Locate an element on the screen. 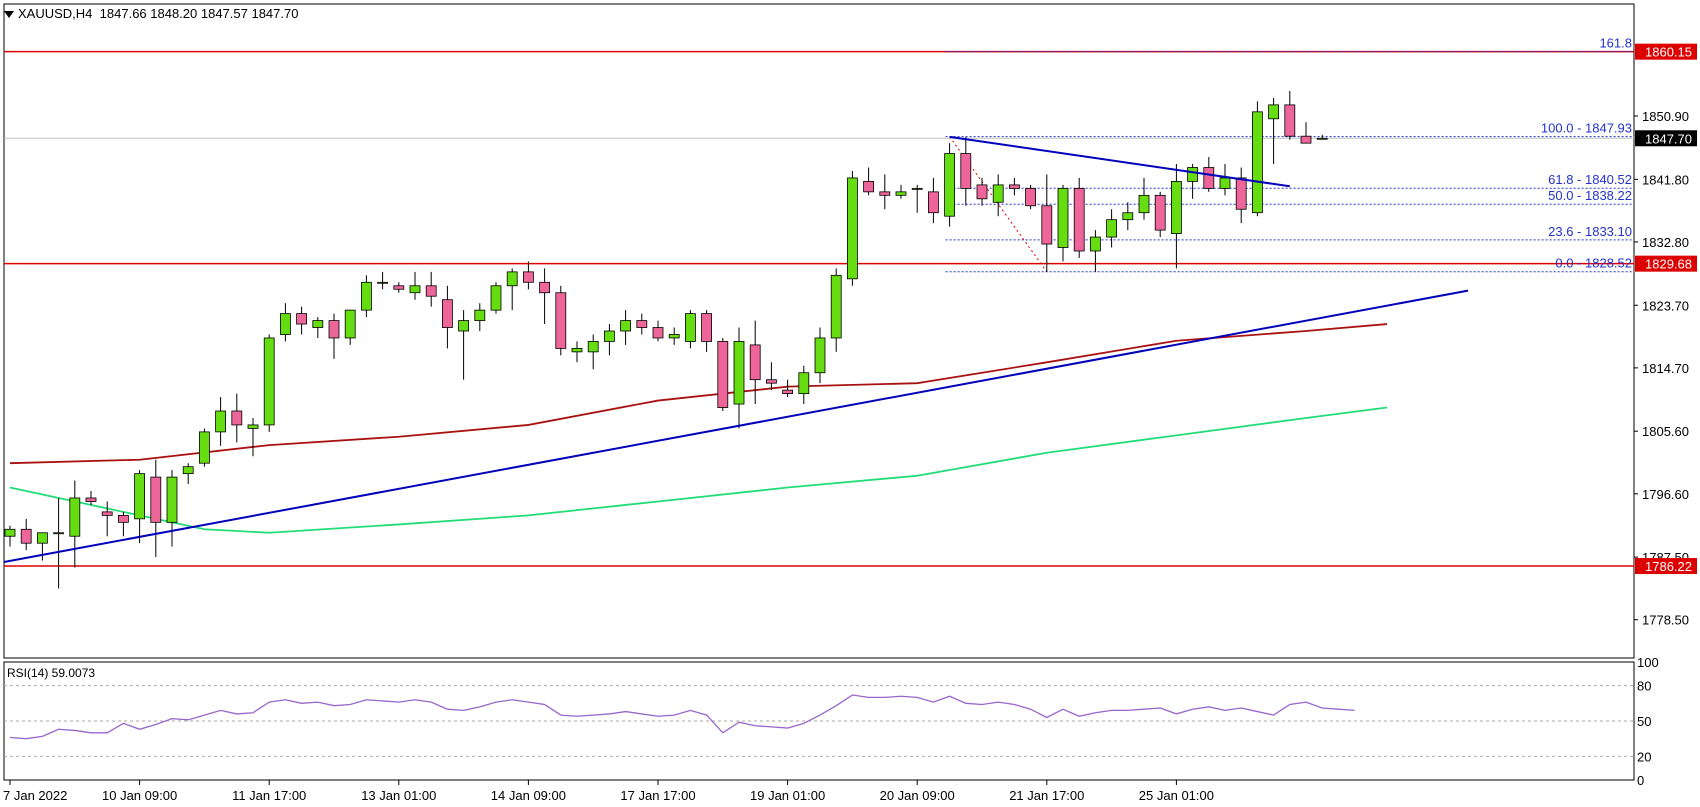 The image size is (1700, 807). time-tick-label: 14 Jan 09:00 is located at coordinates (528, 795).